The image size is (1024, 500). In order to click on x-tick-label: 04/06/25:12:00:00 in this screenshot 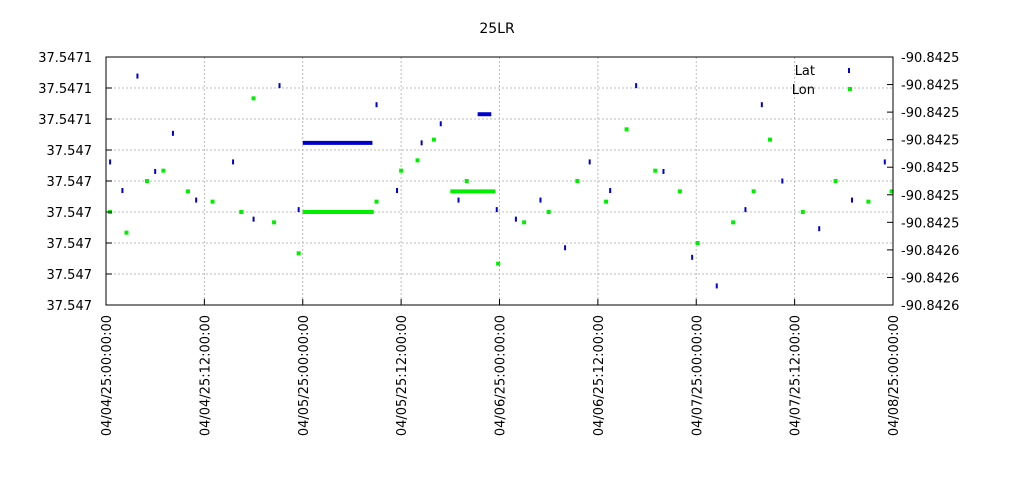, I will do `click(599, 375)`.